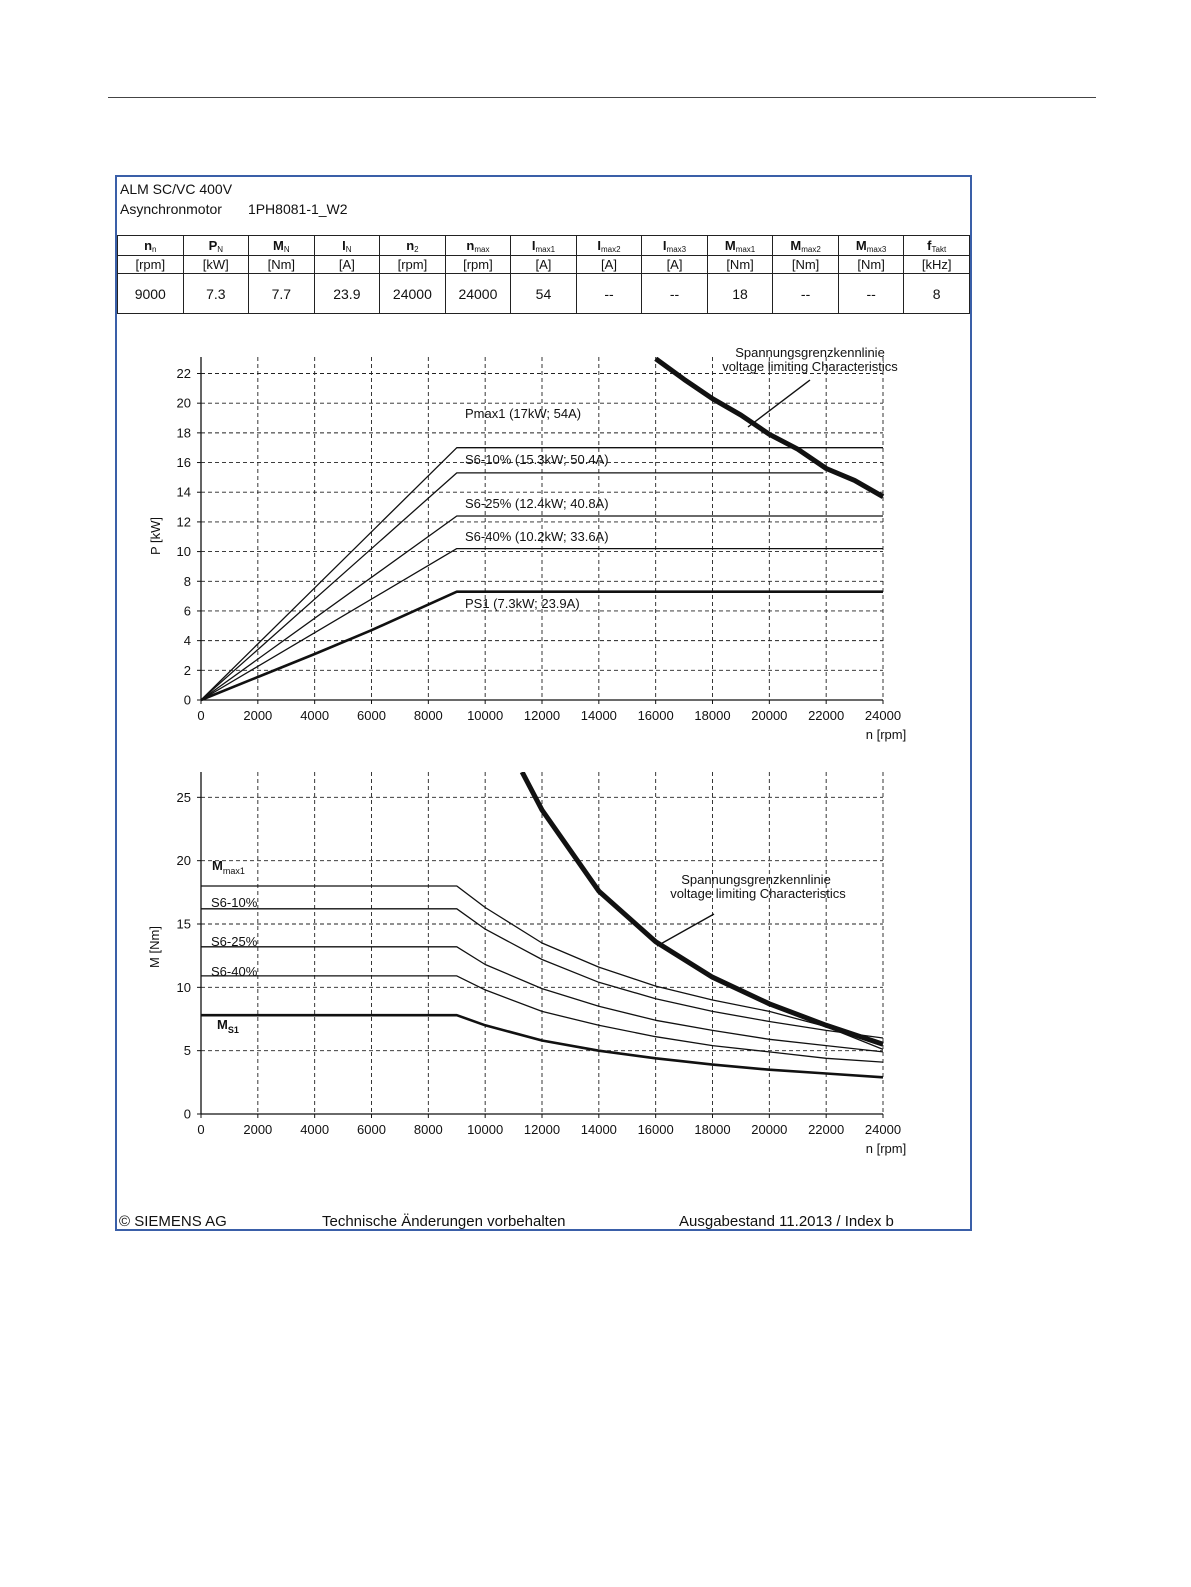 The image size is (1191, 1587). I want to click on spec-unit: [rpm], so click(478, 264).